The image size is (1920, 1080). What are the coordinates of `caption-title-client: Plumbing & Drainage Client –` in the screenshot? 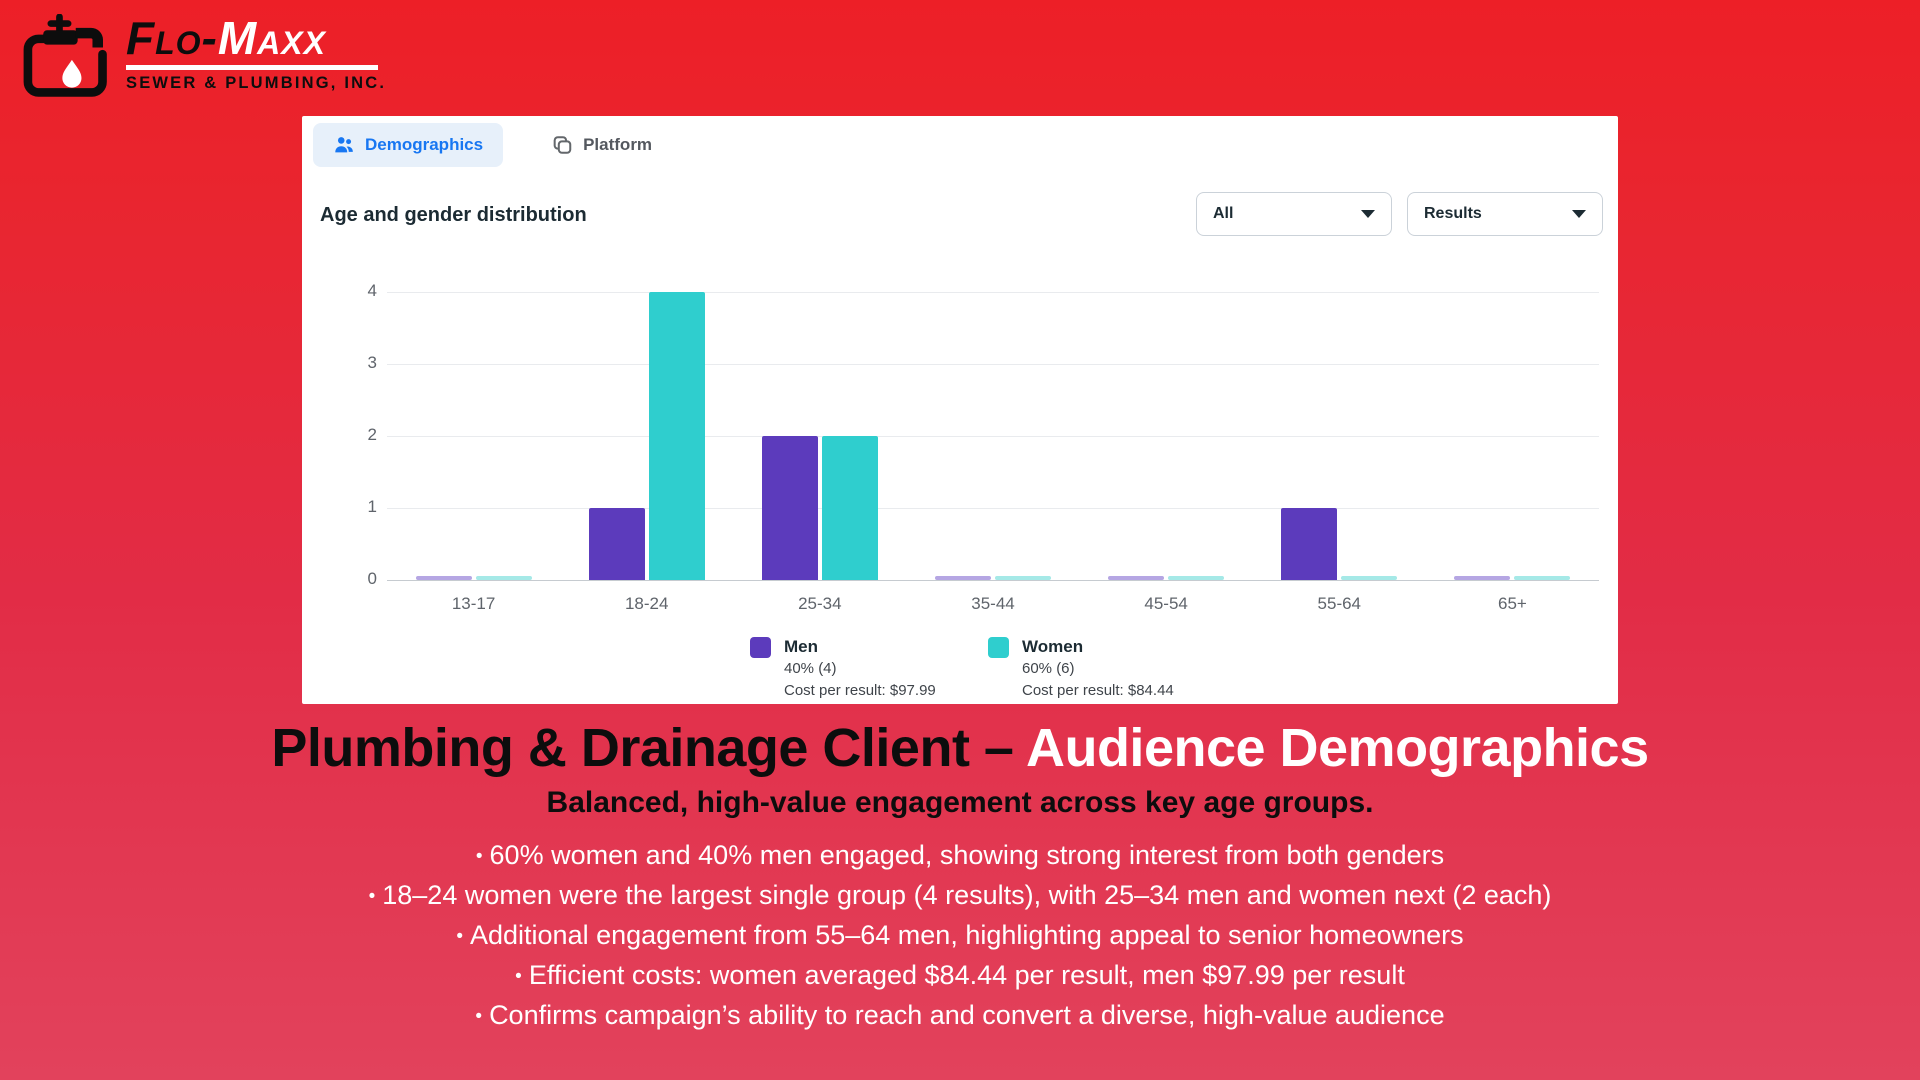 It's located at (648, 748).